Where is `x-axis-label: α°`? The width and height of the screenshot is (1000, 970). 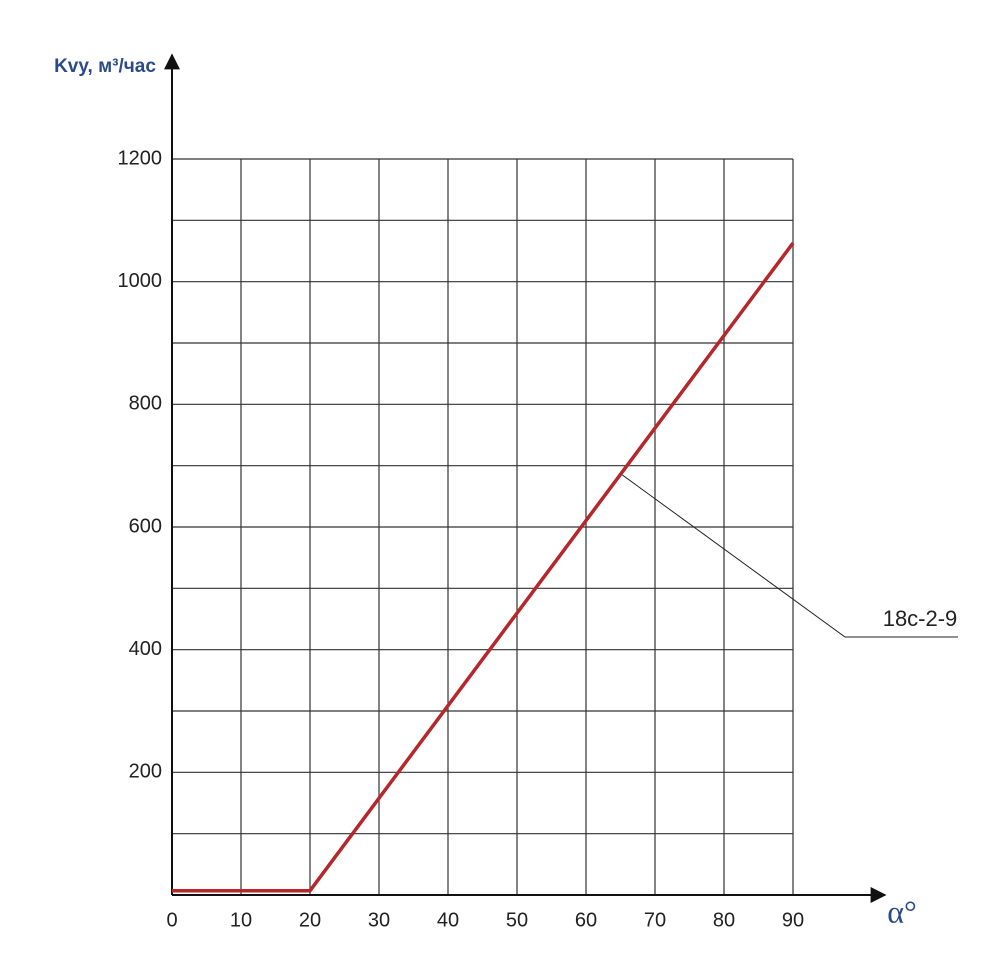
x-axis-label: α° is located at coordinates (902, 911).